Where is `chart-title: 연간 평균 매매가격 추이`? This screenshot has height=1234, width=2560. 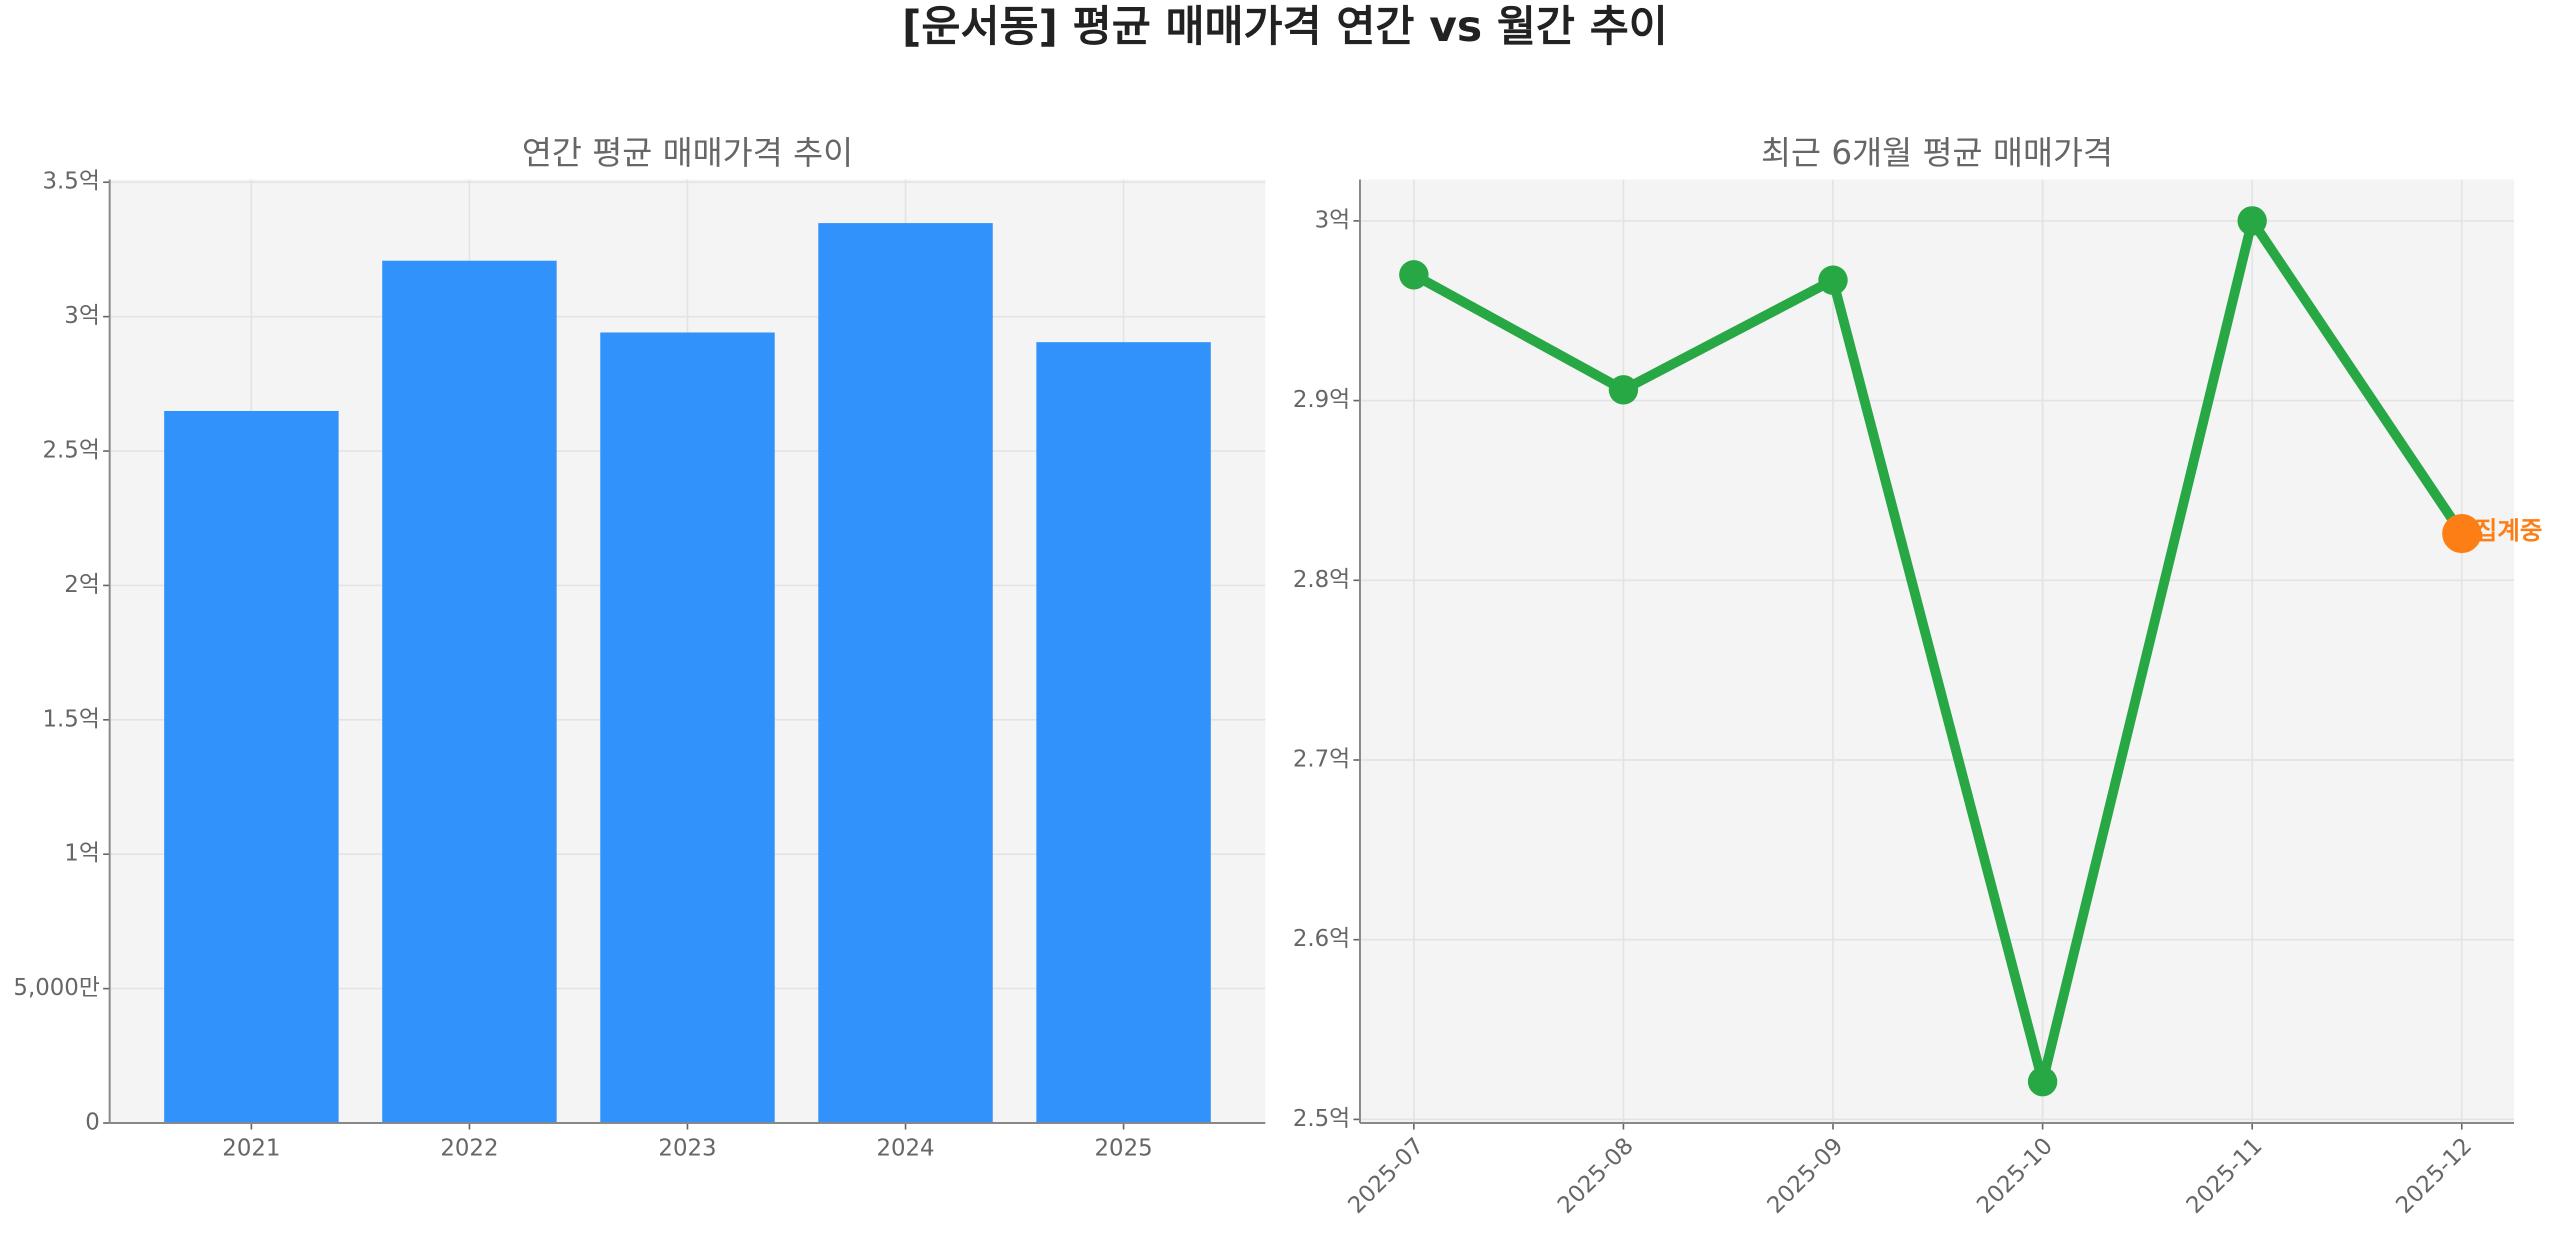
chart-title: 연간 평균 매매가격 추이 is located at coordinates (687, 153).